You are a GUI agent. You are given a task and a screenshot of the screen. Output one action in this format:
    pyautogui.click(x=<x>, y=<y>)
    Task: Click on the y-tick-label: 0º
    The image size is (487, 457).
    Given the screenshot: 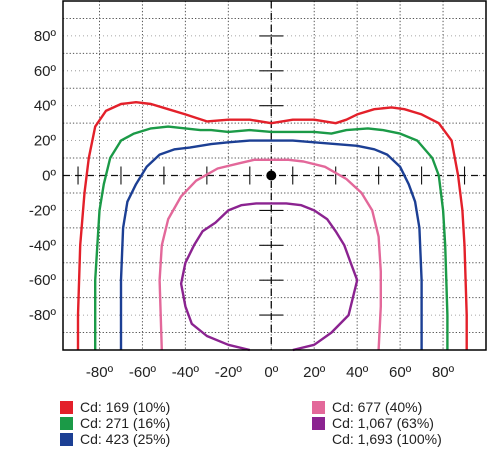 What is the action you would take?
    pyautogui.click(x=49, y=176)
    